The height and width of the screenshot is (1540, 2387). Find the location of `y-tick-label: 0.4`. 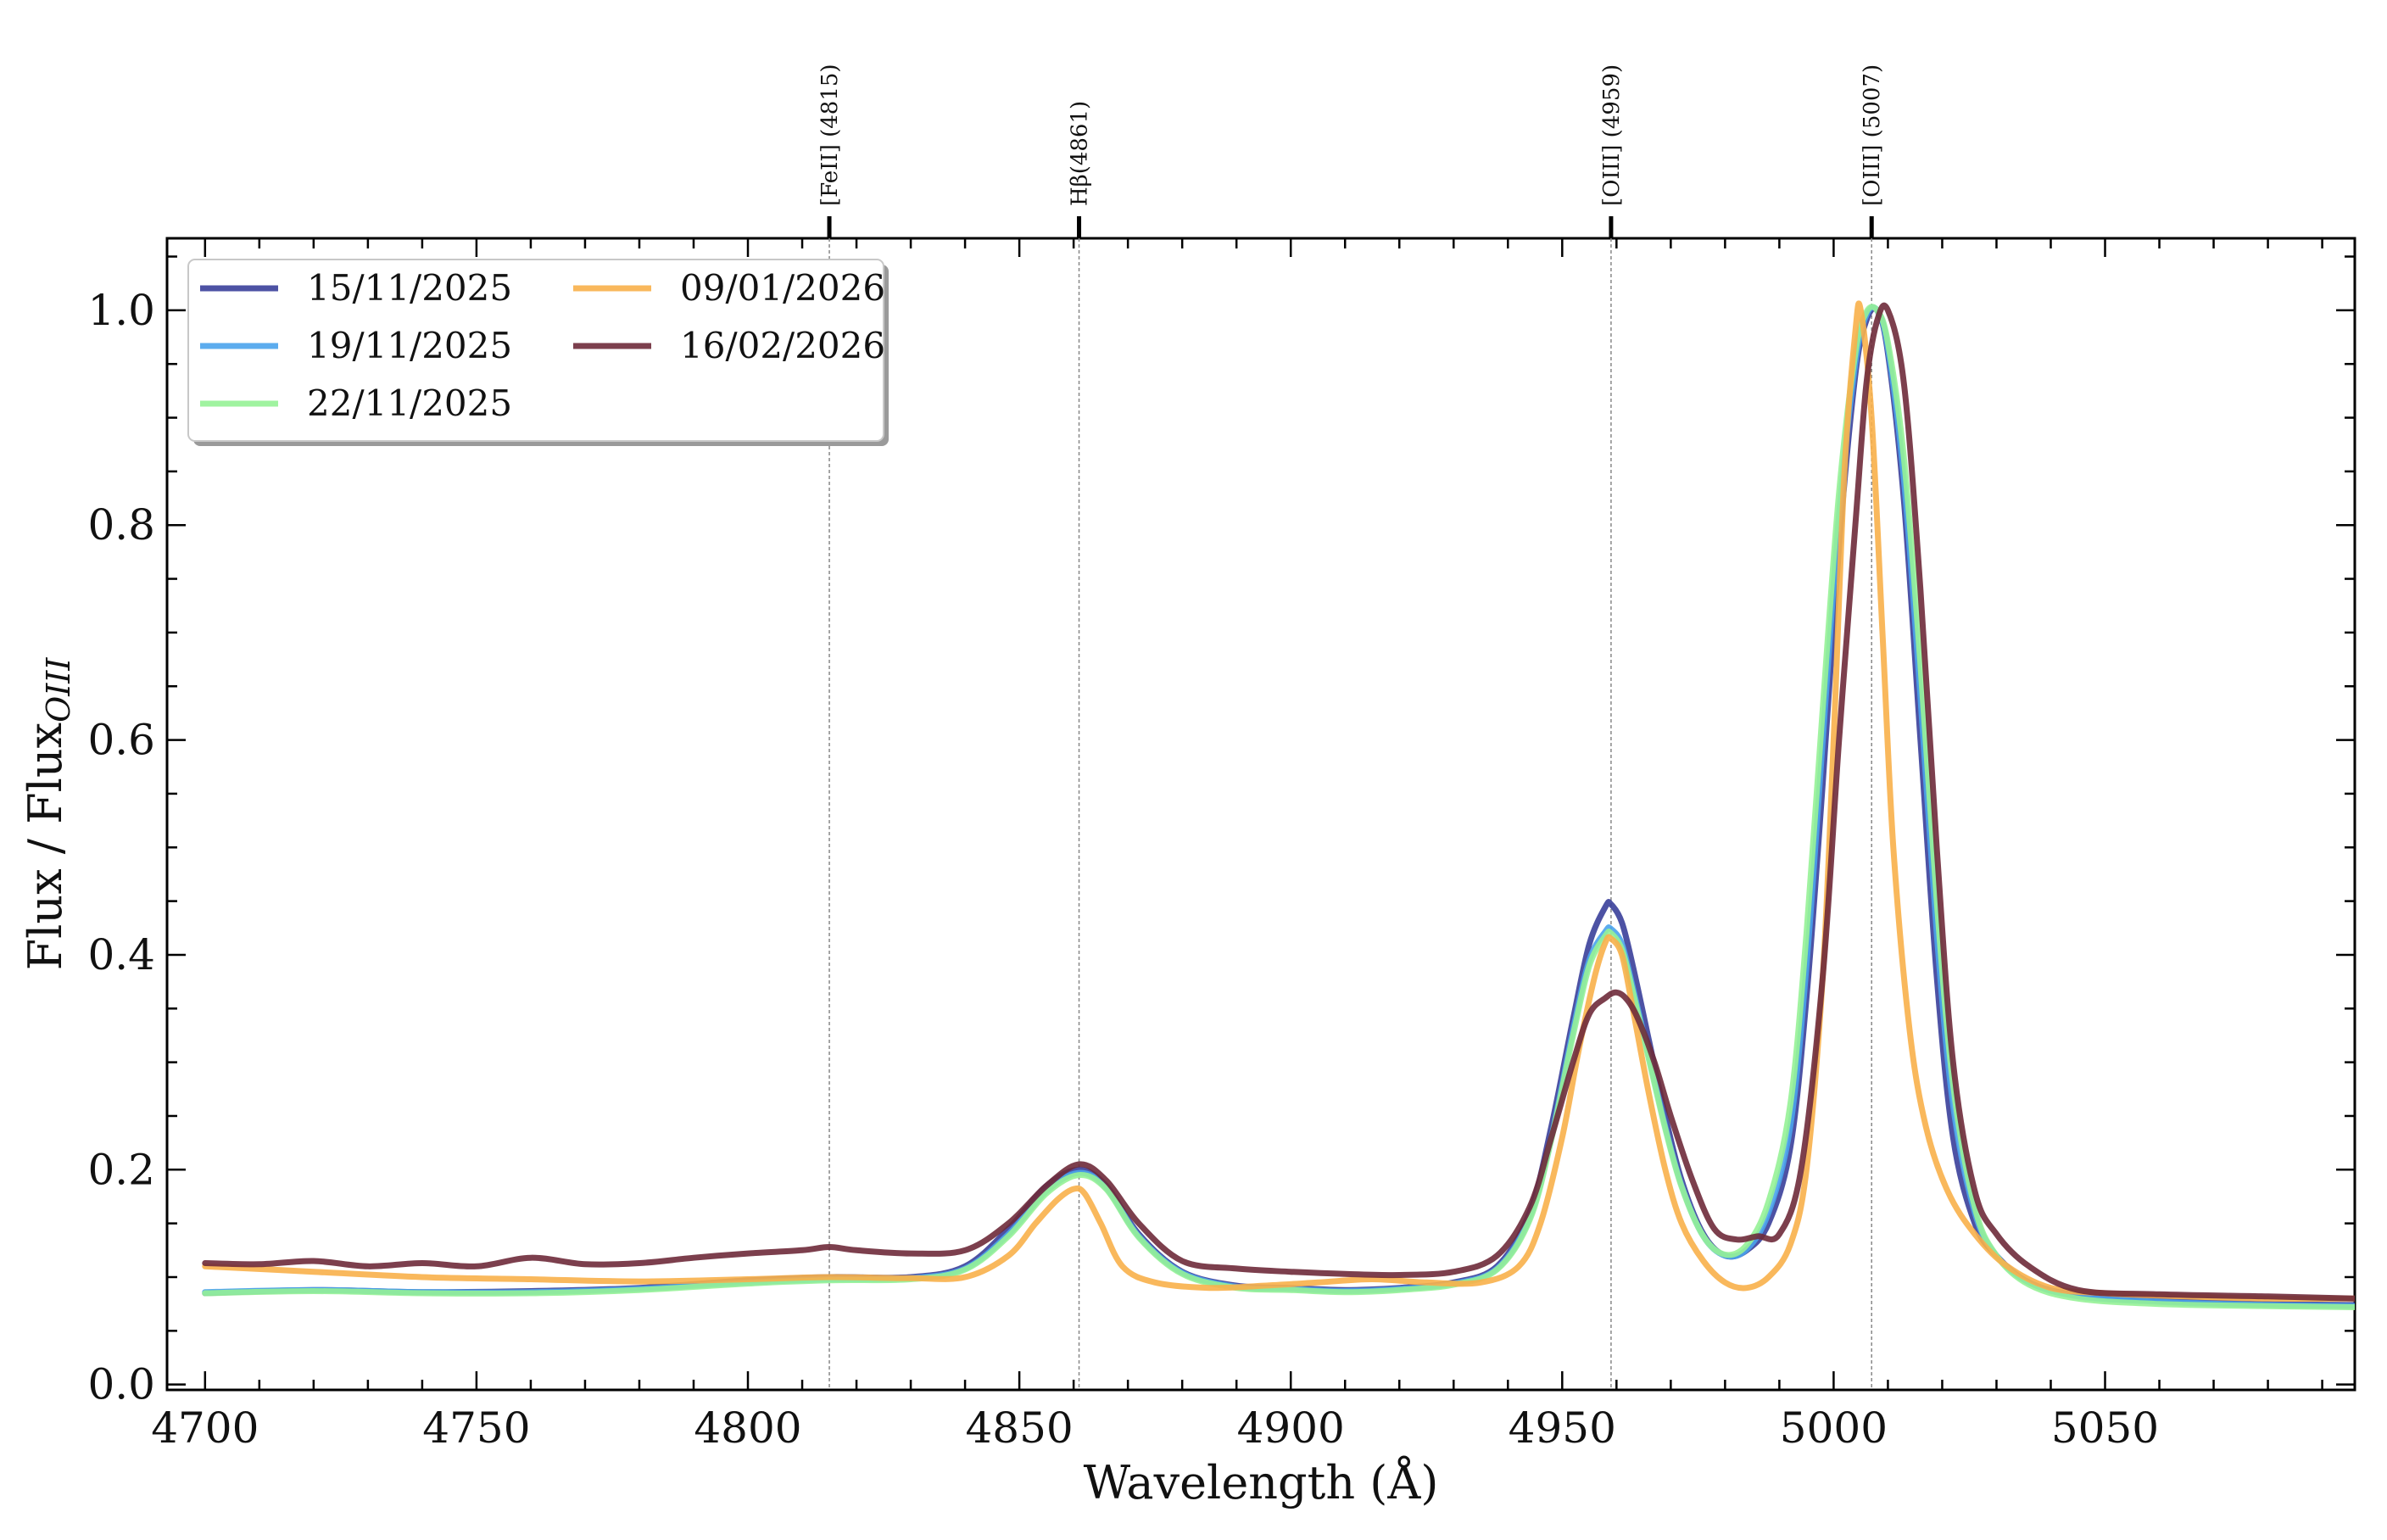

y-tick-label: 0.4 is located at coordinates (121, 954).